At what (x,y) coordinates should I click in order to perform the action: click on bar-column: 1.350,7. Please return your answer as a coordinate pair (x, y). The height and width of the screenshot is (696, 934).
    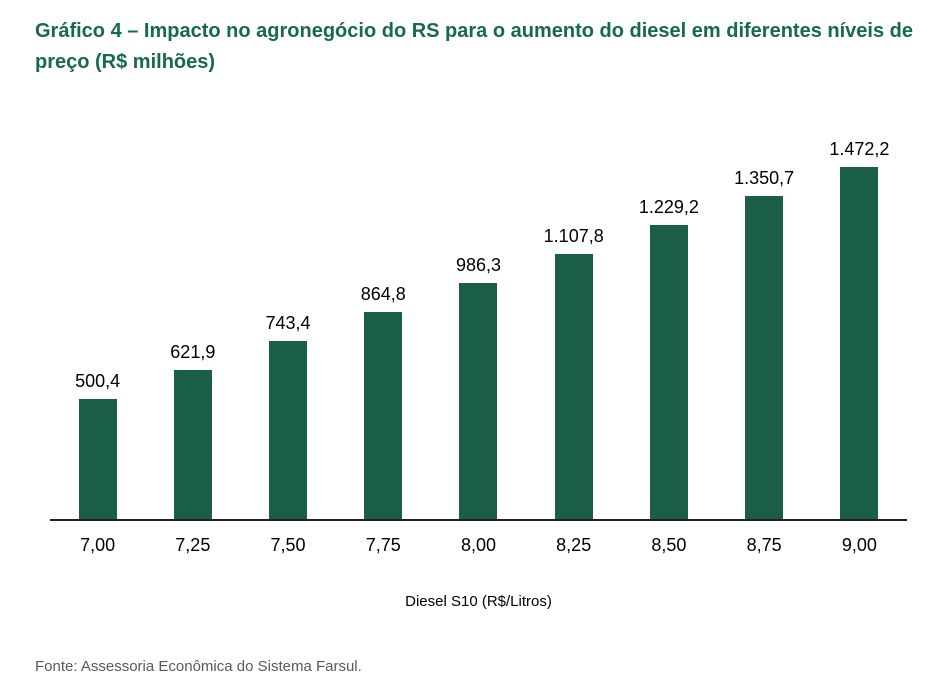
    Looking at the image, I should click on (764, 343).